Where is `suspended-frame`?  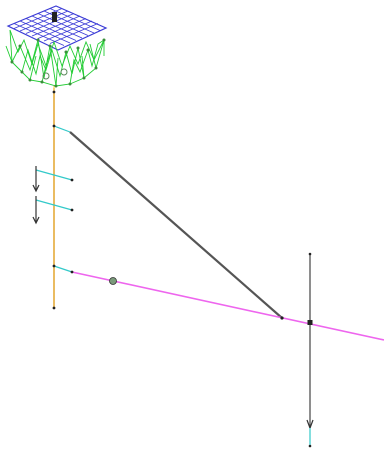 suspended-frame is located at coordinates (55, 58).